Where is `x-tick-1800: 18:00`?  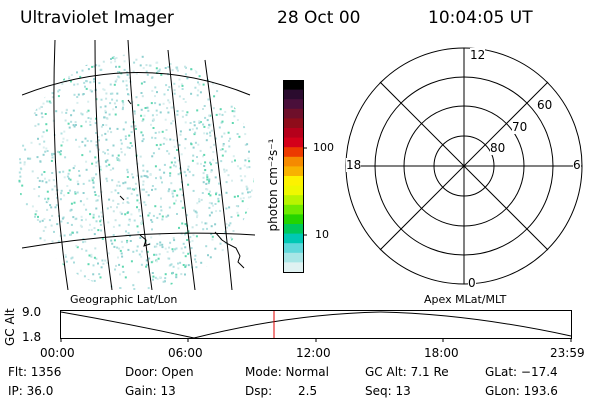 x-tick-1800: 18:00 is located at coordinates (441, 353).